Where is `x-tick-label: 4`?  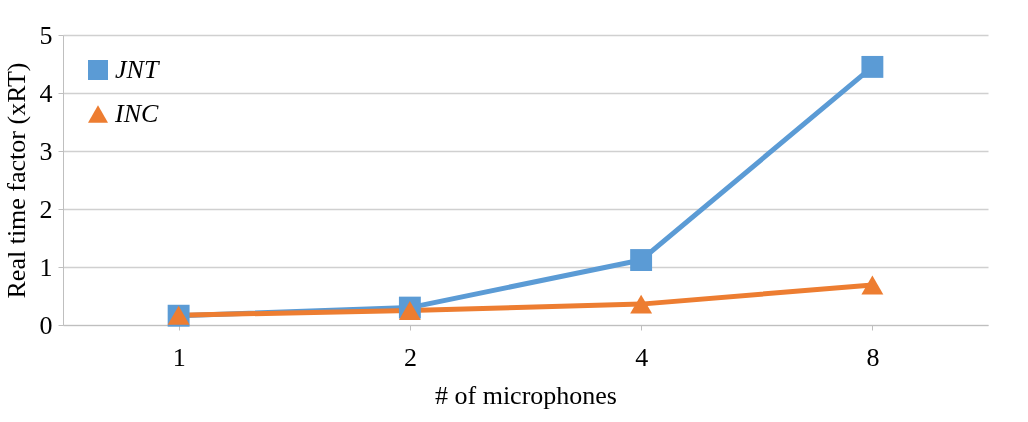
x-tick-label: 4 is located at coordinates (642, 357).